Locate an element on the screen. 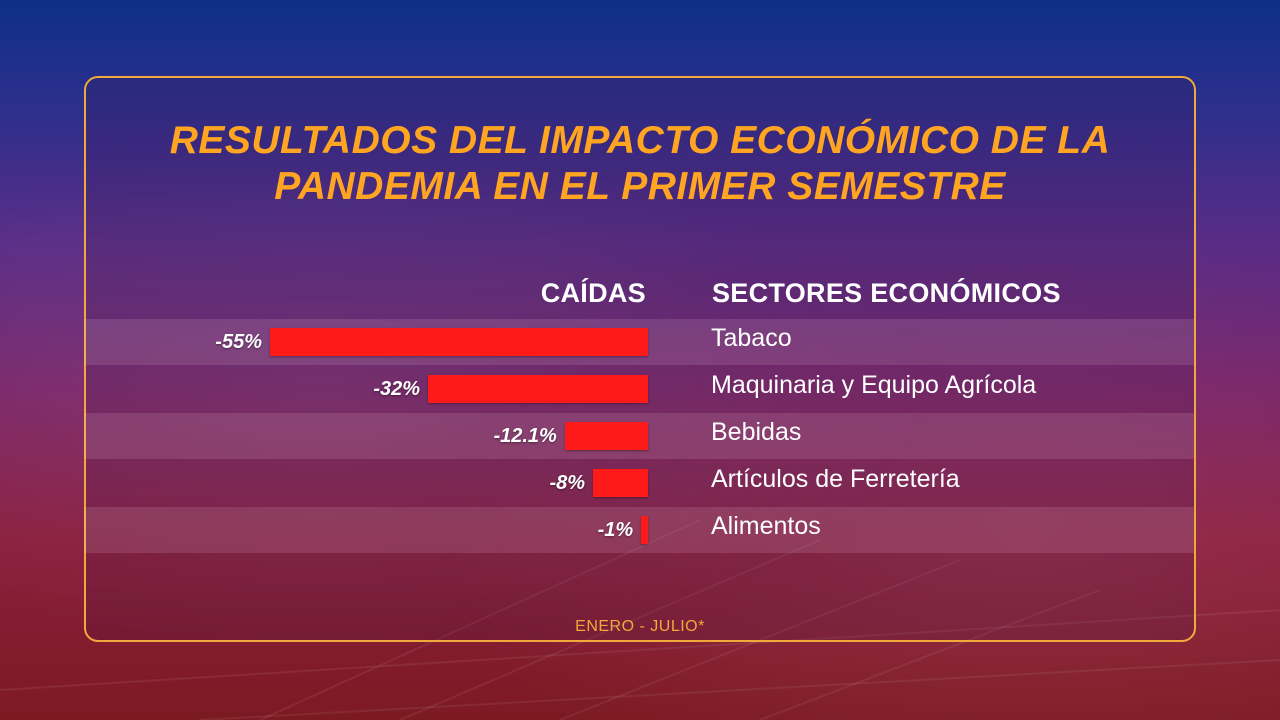  bar-value-label: -8% is located at coordinates (567, 483).